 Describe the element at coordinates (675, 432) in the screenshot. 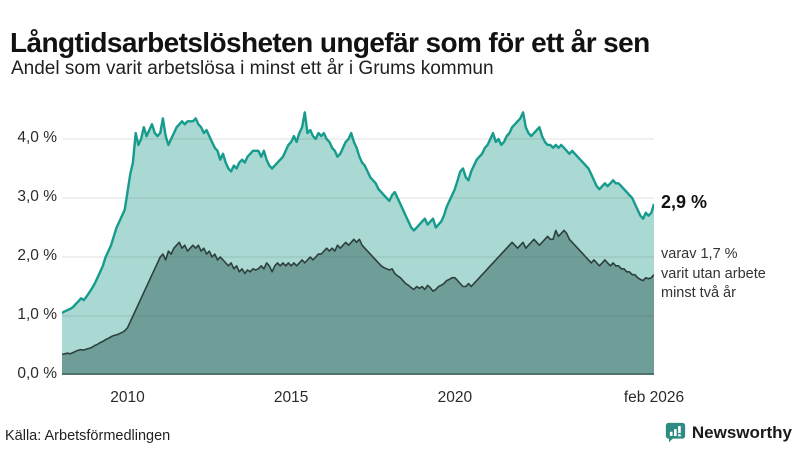

I see `newsworthy-speech-bubble-icon` at that location.